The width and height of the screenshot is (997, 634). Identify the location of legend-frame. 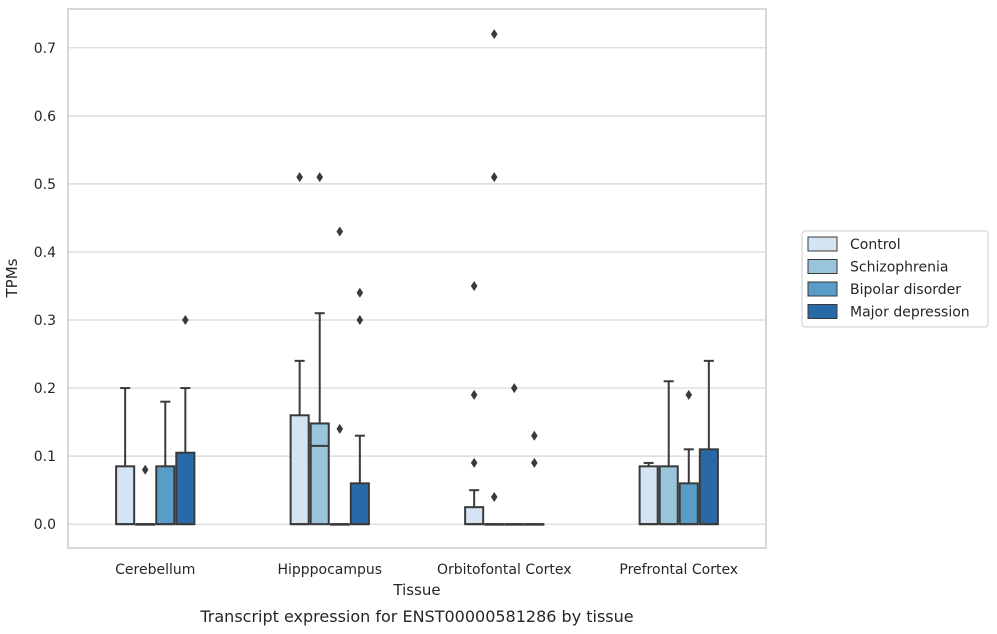
(895, 279).